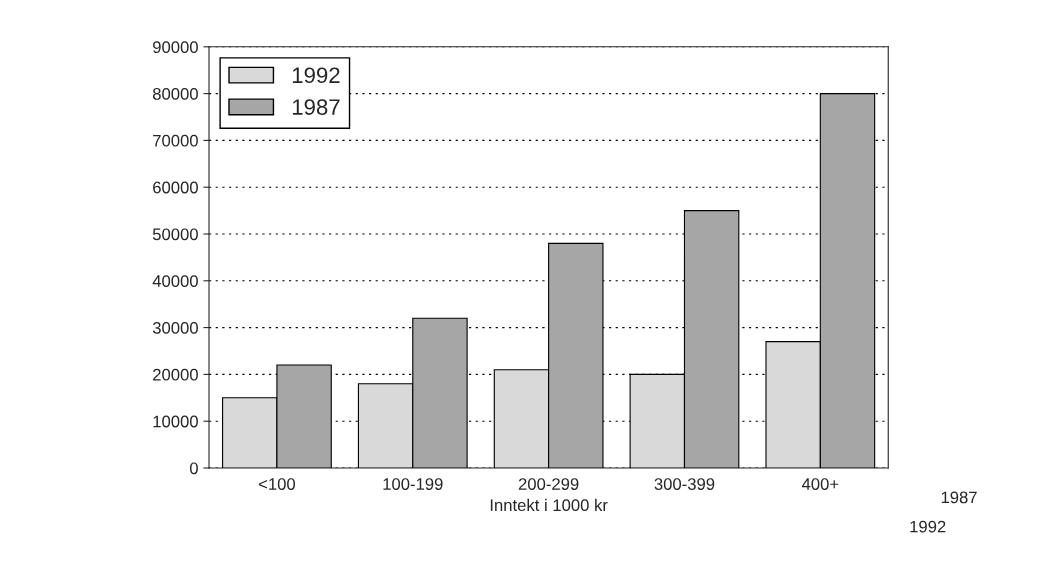 The width and height of the screenshot is (1045, 585). I want to click on x-tick-label: 100-199, so click(413, 484).